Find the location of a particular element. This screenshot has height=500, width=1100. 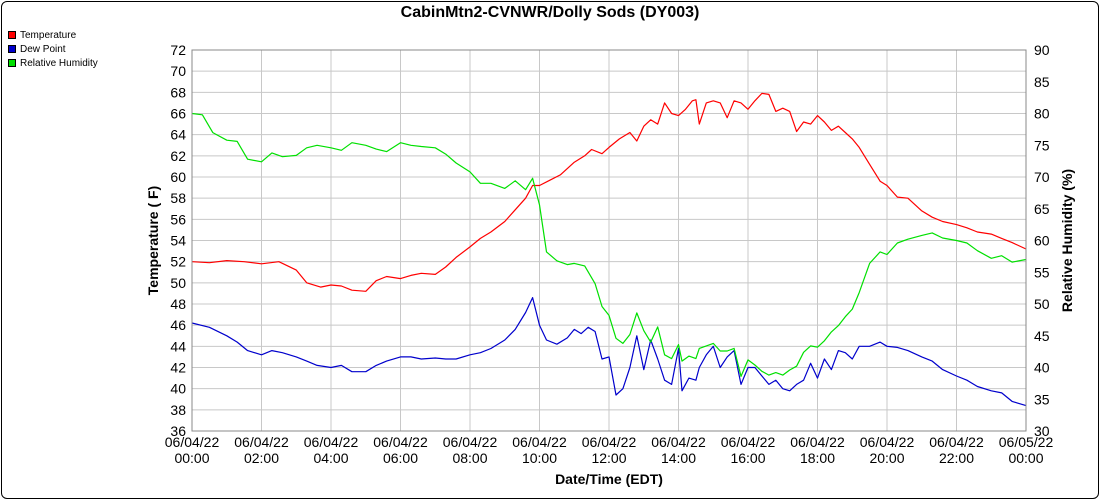

x-tick-date: 06/05/22 is located at coordinates (1026, 442).